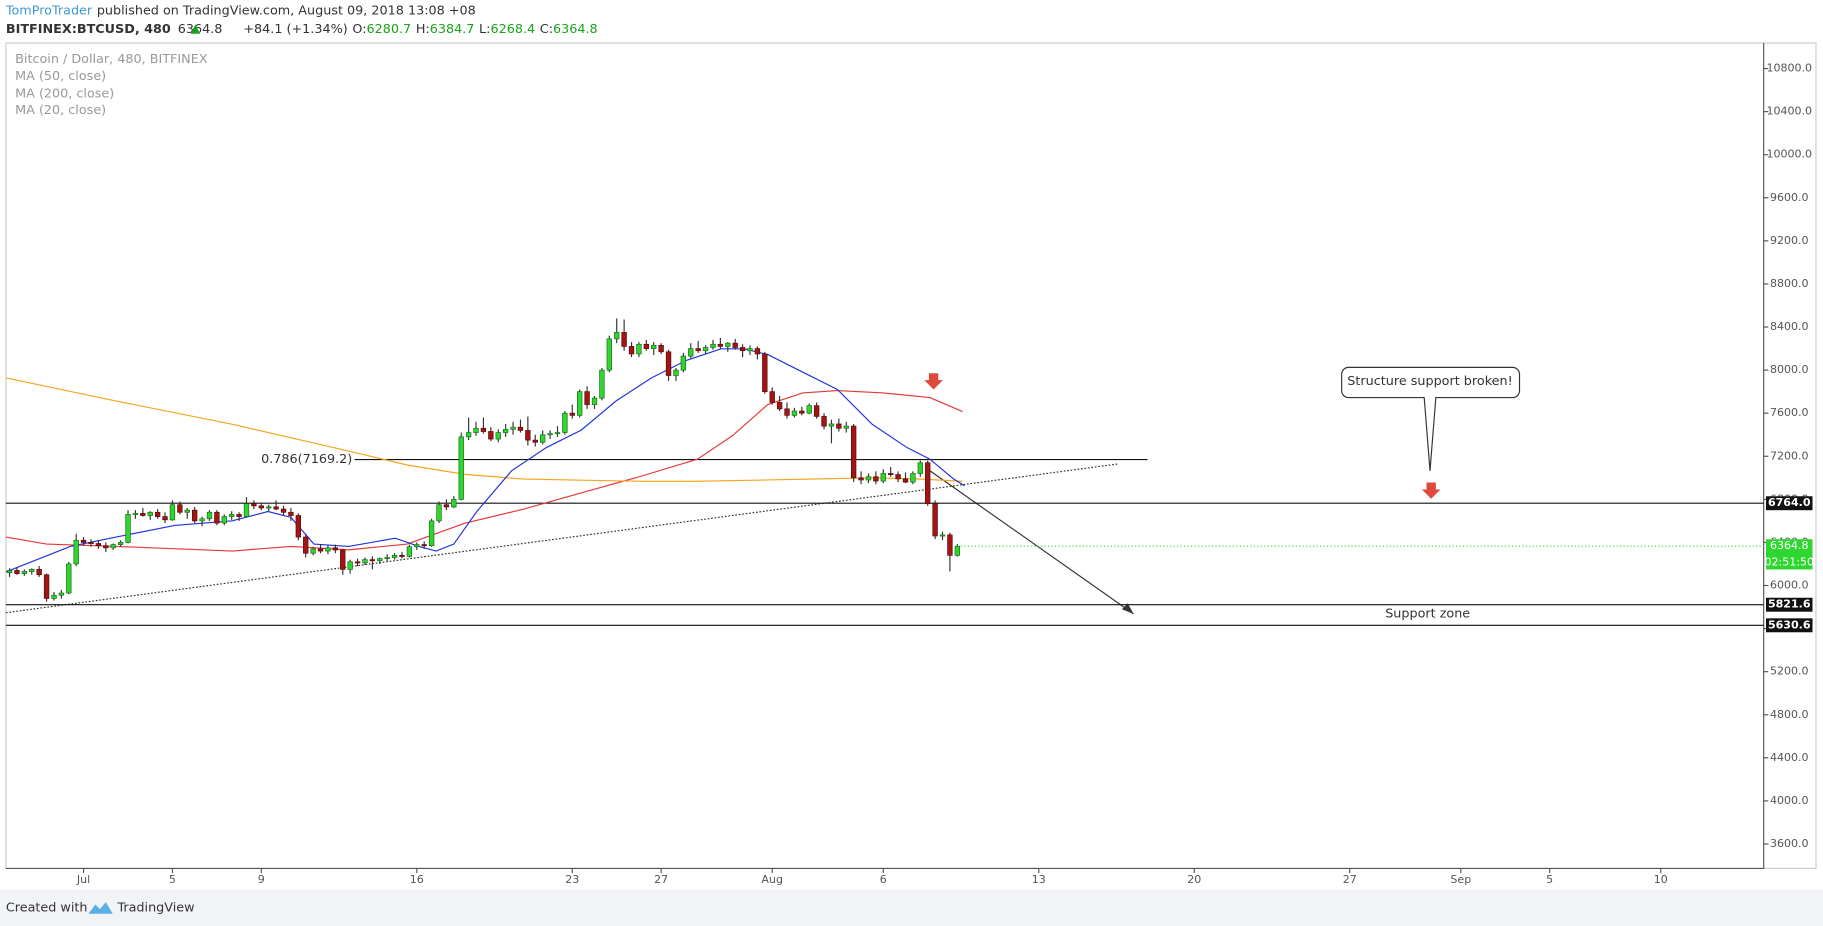 The width and height of the screenshot is (1823, 926). Describe the element at coordinates (1789, 111) in the screenshot. I see `y-tick-label: 10400.0` at that location.